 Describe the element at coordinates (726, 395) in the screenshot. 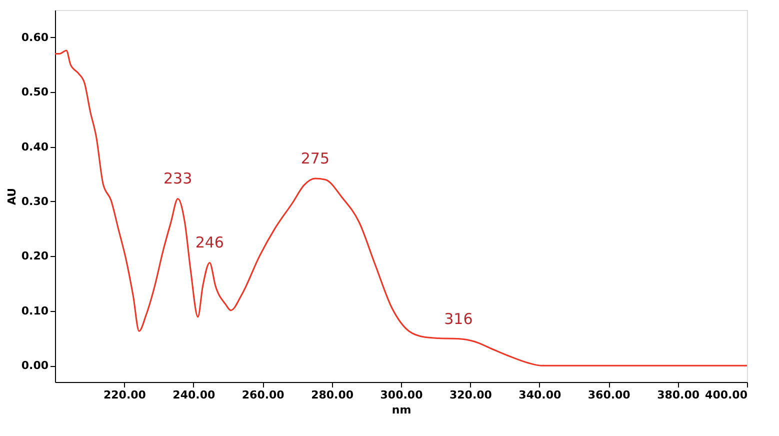

I see `x-tick-label: 400.00` at that location.